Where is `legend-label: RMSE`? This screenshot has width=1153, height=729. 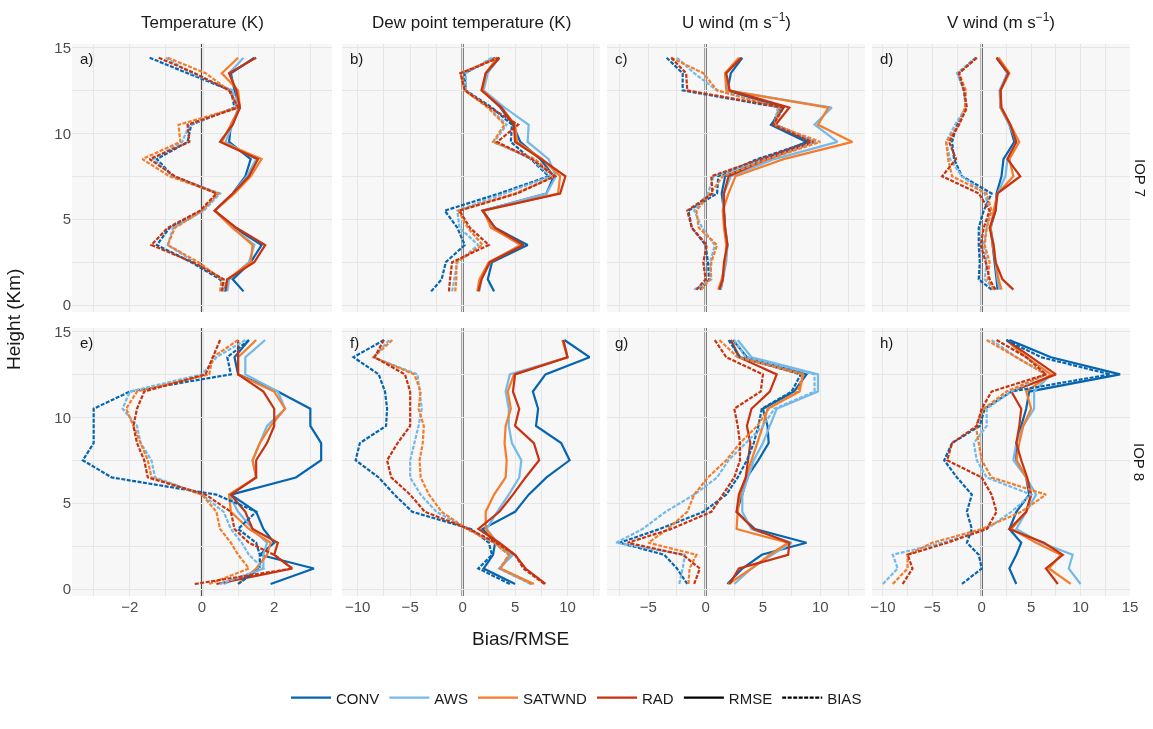 legend-label: RMSE is located at coordinates (750, 698).